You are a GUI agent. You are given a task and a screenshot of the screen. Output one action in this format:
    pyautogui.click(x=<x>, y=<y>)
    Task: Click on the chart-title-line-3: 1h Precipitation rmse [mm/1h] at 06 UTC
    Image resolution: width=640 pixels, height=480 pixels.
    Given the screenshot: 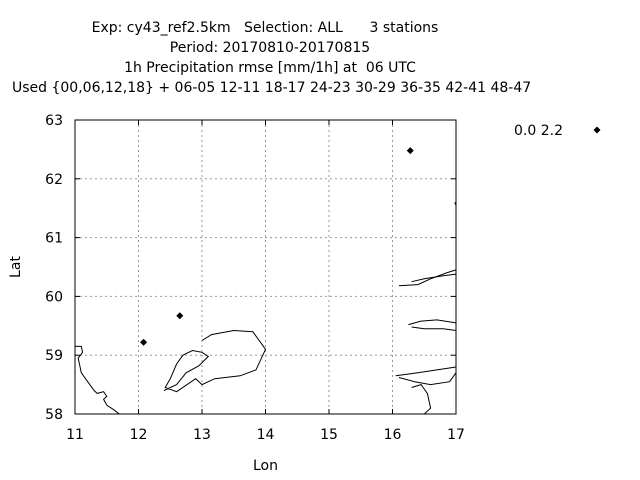 What is the action you would take?
    pyautogui.click(x=270, y=68)
    